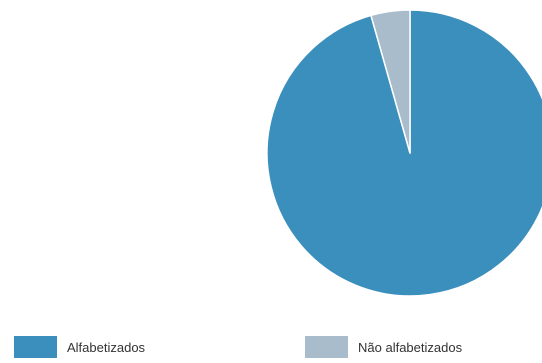  What do you see at coordinates (326, 347) in the screenshot?
I see `legend-swatch-nao-alfabetizados` at bounding box center [326, 347].